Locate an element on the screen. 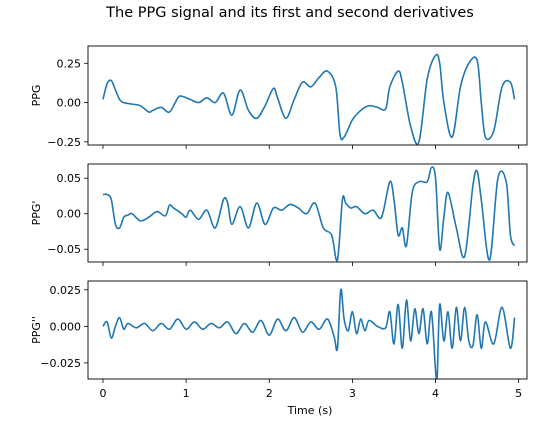 The width and height of the screenshot is (550, 422). x-axis-label: Time (s) is located at coordinates (310, 410).